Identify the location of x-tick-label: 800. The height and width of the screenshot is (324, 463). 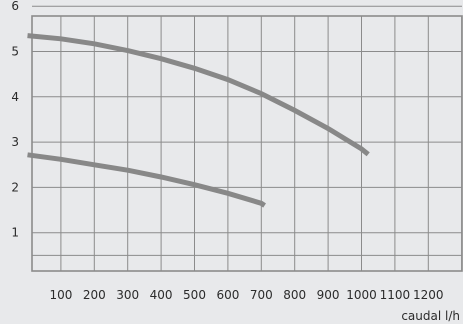
(294, 295).